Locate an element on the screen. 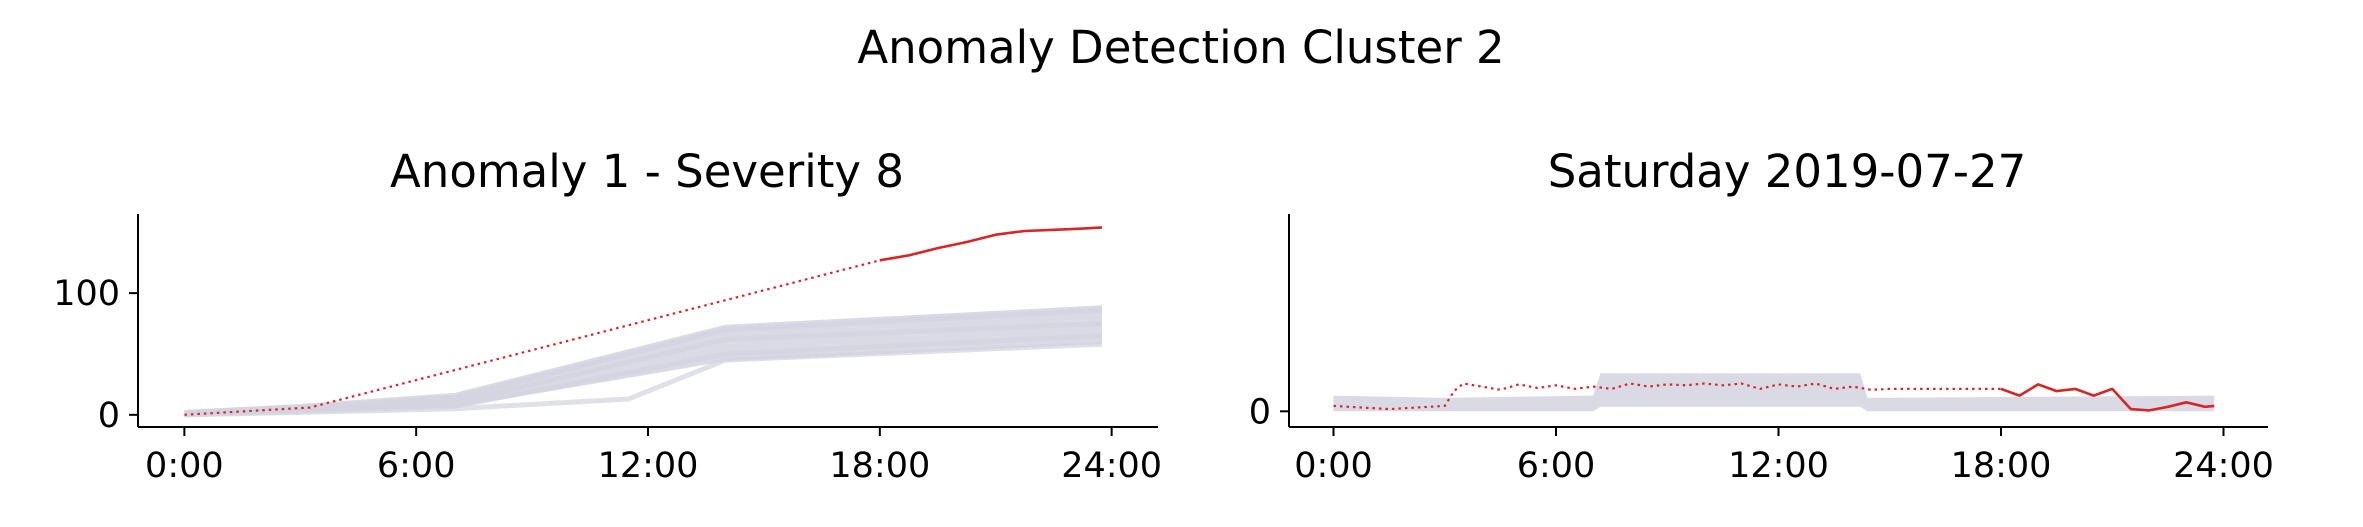 This screenshot has width=2363, height=527. panel-title: Anomaly 1 - Severity 8 is located at coordinates (647, 171).